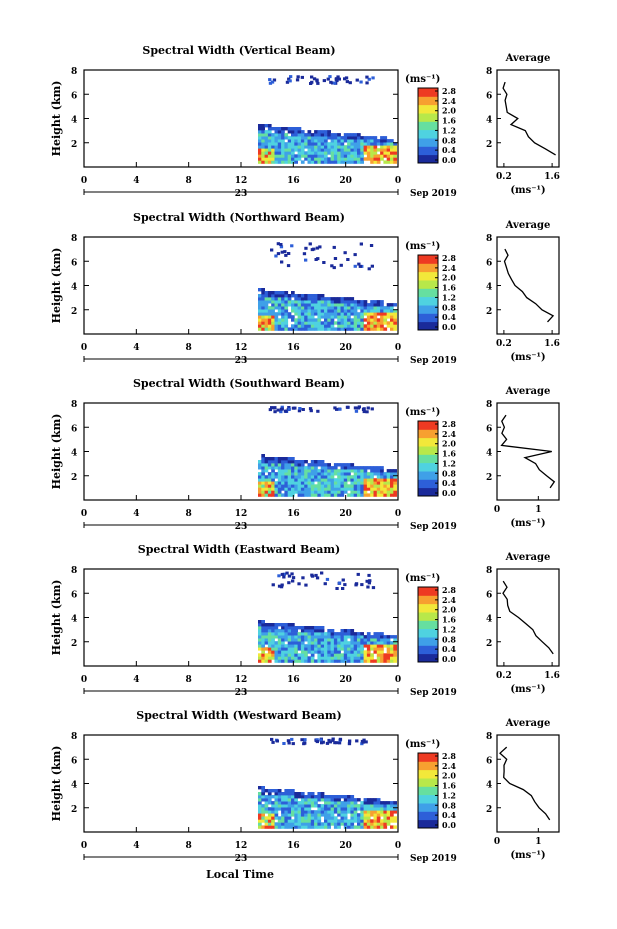  What do you see at coordinates (241, 181) in the screenshot?
I see `x-tick-label: 12` at bounding box center [241, 181].